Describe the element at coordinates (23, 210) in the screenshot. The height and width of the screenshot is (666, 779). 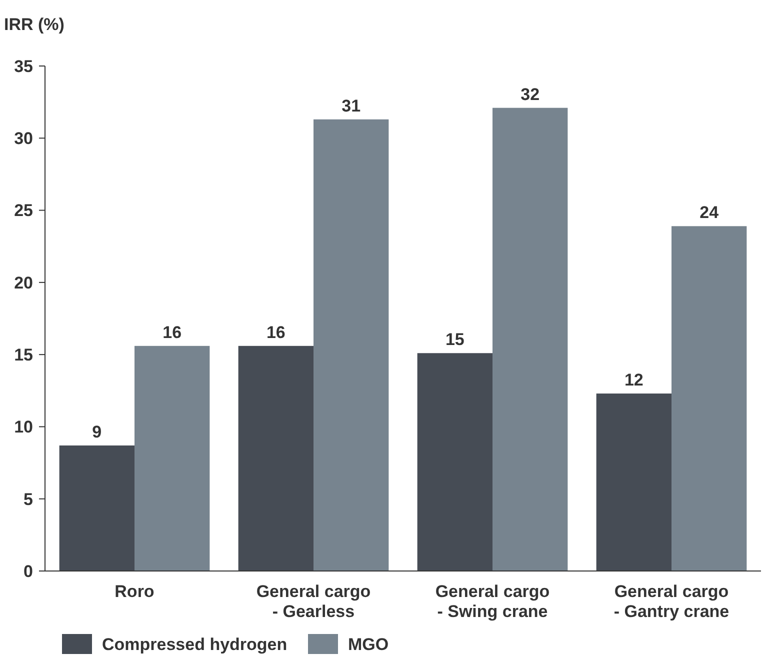
I see `y-tick-label: 25` at that location.